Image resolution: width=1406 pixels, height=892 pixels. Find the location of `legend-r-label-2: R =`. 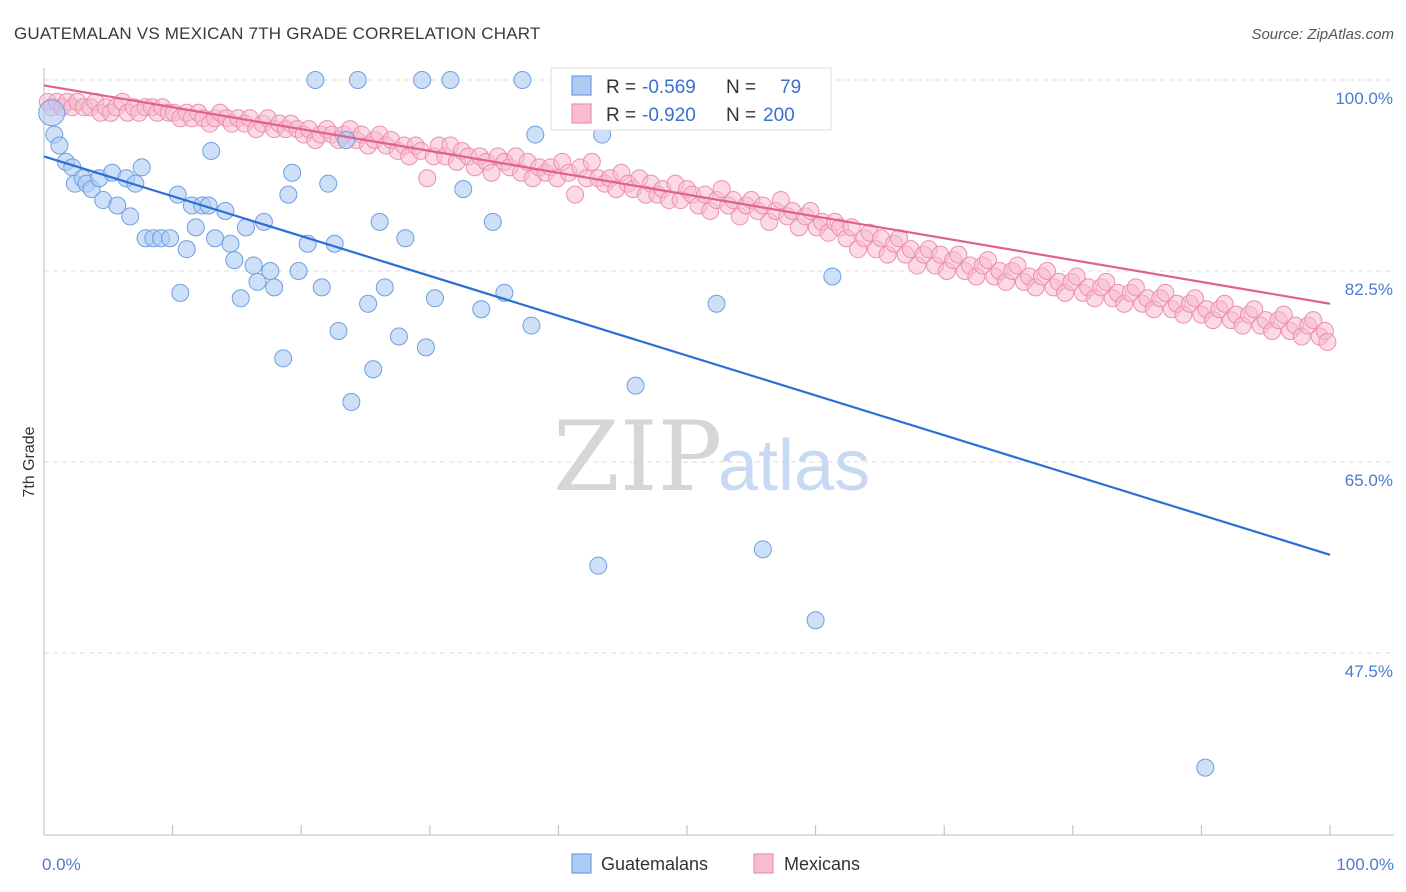

legend-r-label-2: R = is located at coordinates (621, 115).